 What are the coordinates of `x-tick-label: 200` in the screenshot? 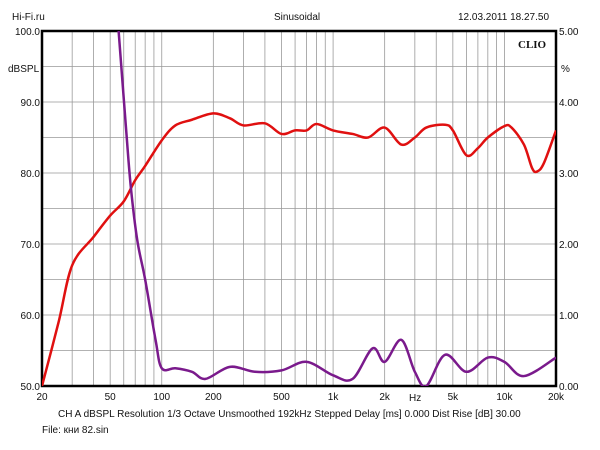 It's located at (213, 397).